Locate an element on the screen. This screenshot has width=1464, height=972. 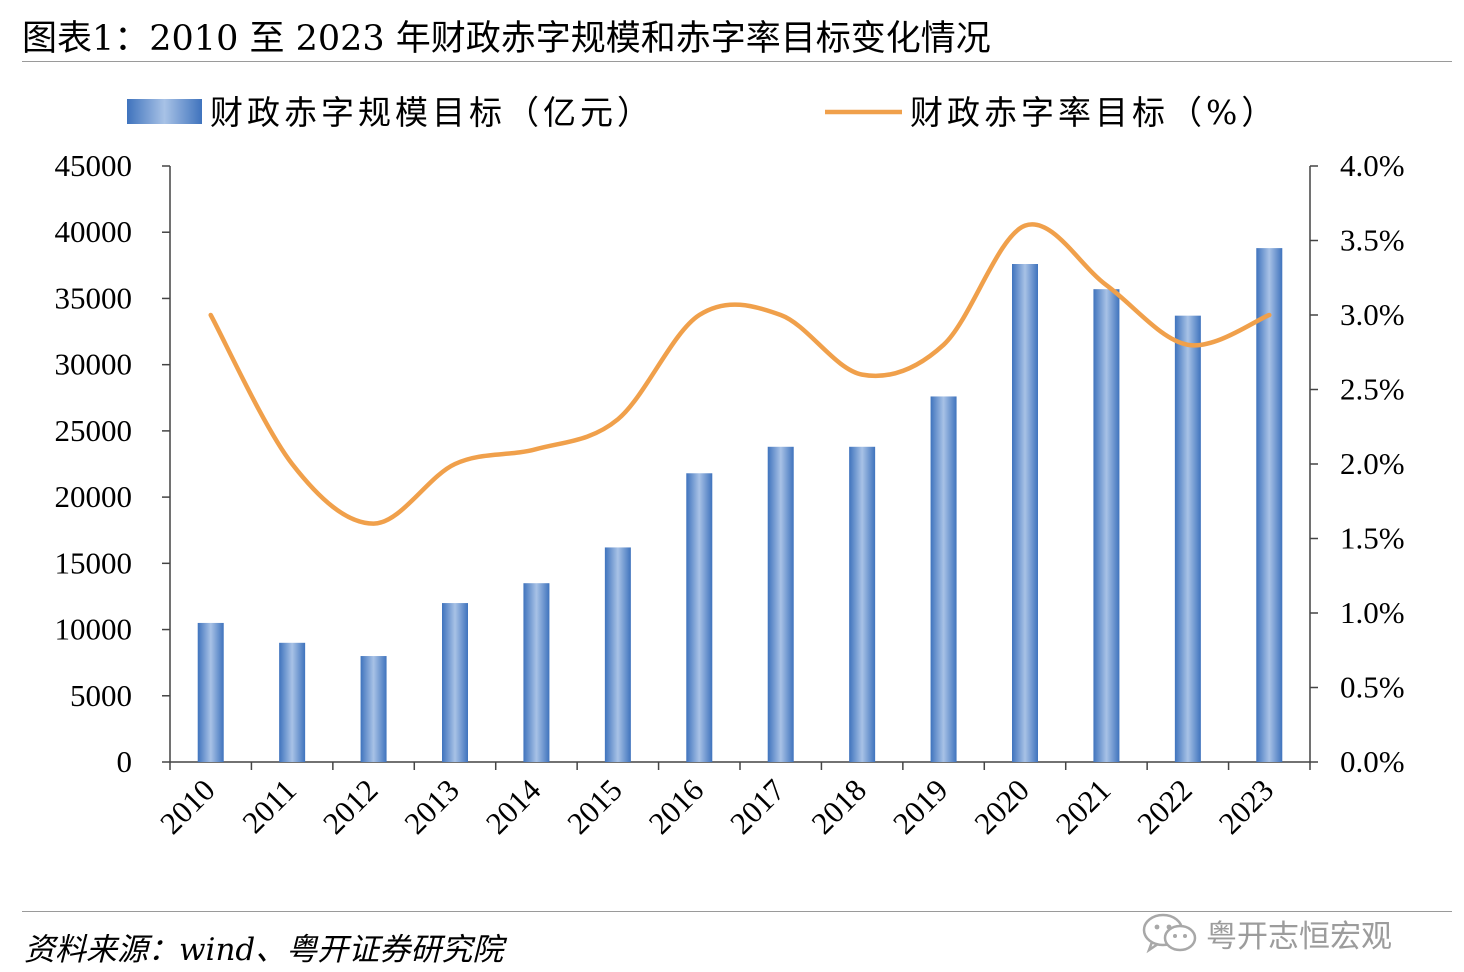
legend: 财政赤字规模目标（亿元） 财政赤字率目标（%） is located at coordinates (702, 112).